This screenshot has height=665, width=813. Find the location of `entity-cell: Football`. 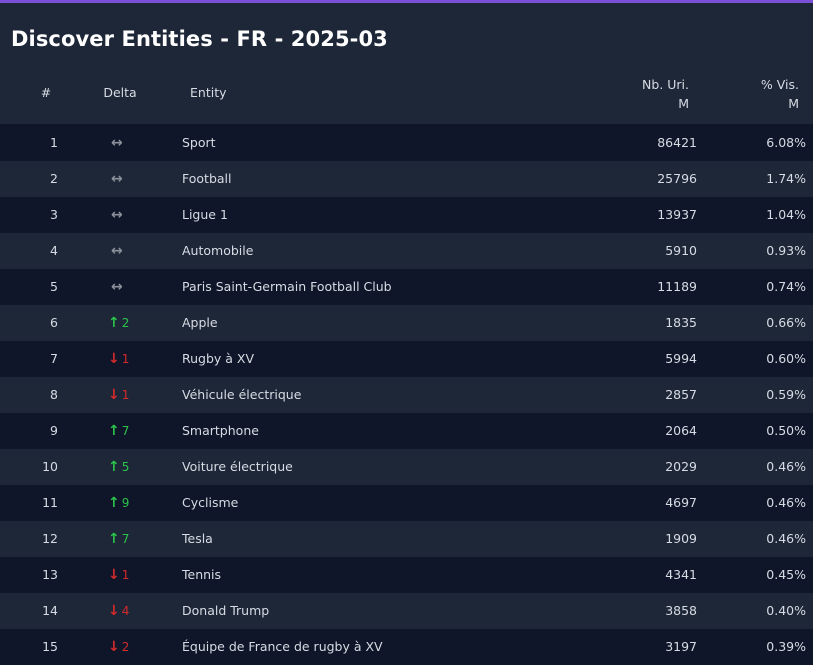

entity-cell: Football is located at coordinates (207, 178).